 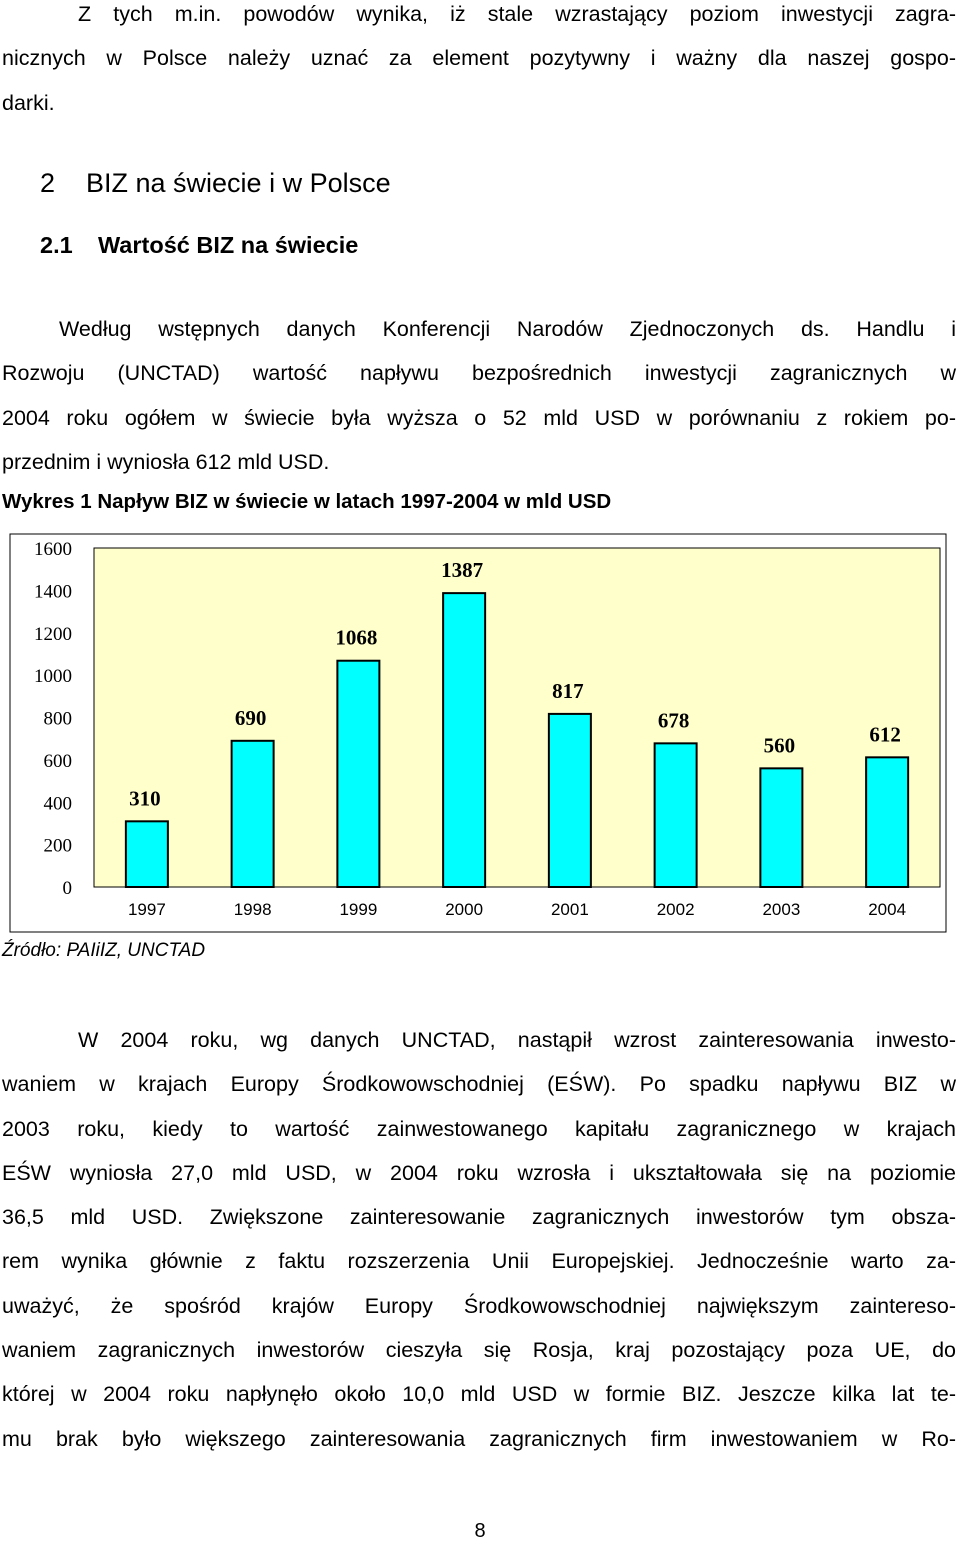 I want to click on source-note: Źródło: PAIiIZ, UNCTAD, so click(x=104, y=950).